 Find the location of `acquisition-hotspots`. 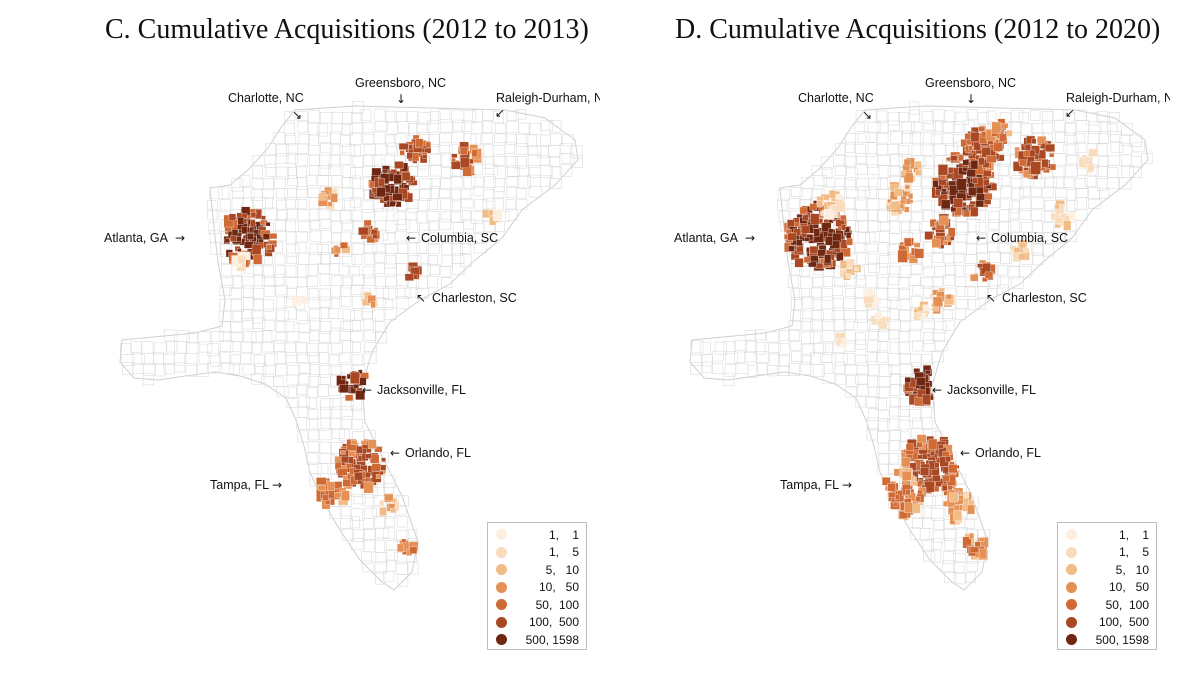

acquisition-hotspots is located at coordinates (363, 345).